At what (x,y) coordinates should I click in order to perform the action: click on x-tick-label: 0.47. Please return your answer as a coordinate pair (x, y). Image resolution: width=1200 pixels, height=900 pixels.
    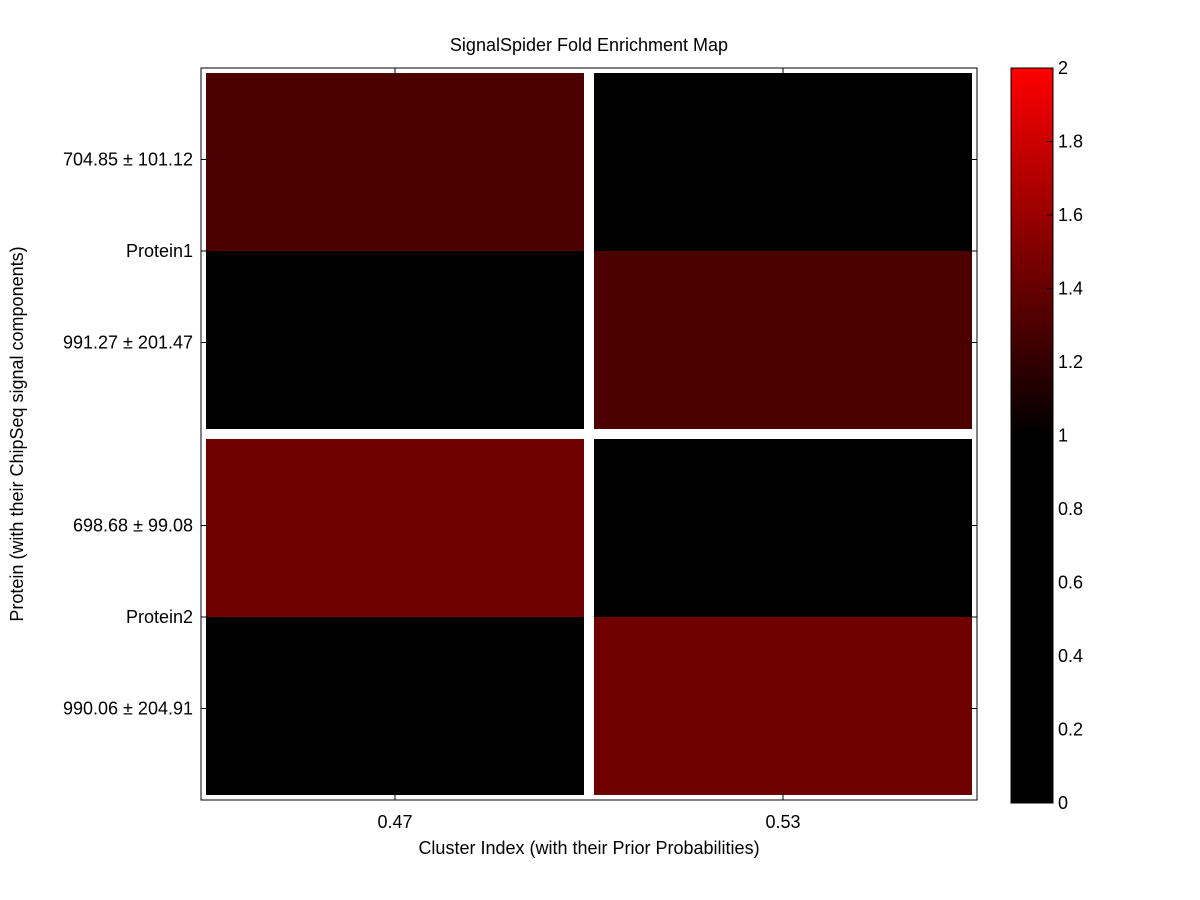
    Looking at the image, I should click on (394, 822).